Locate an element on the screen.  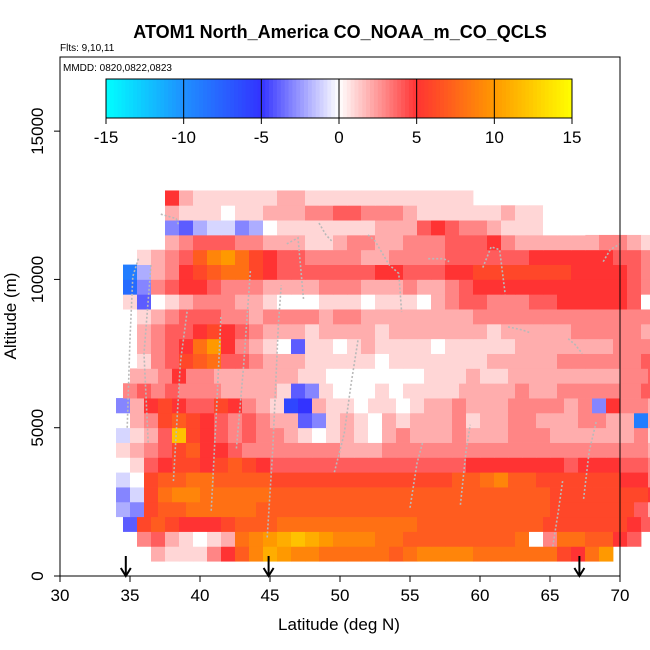
x-tick-label: 65 is located at coordinates (550, 595).